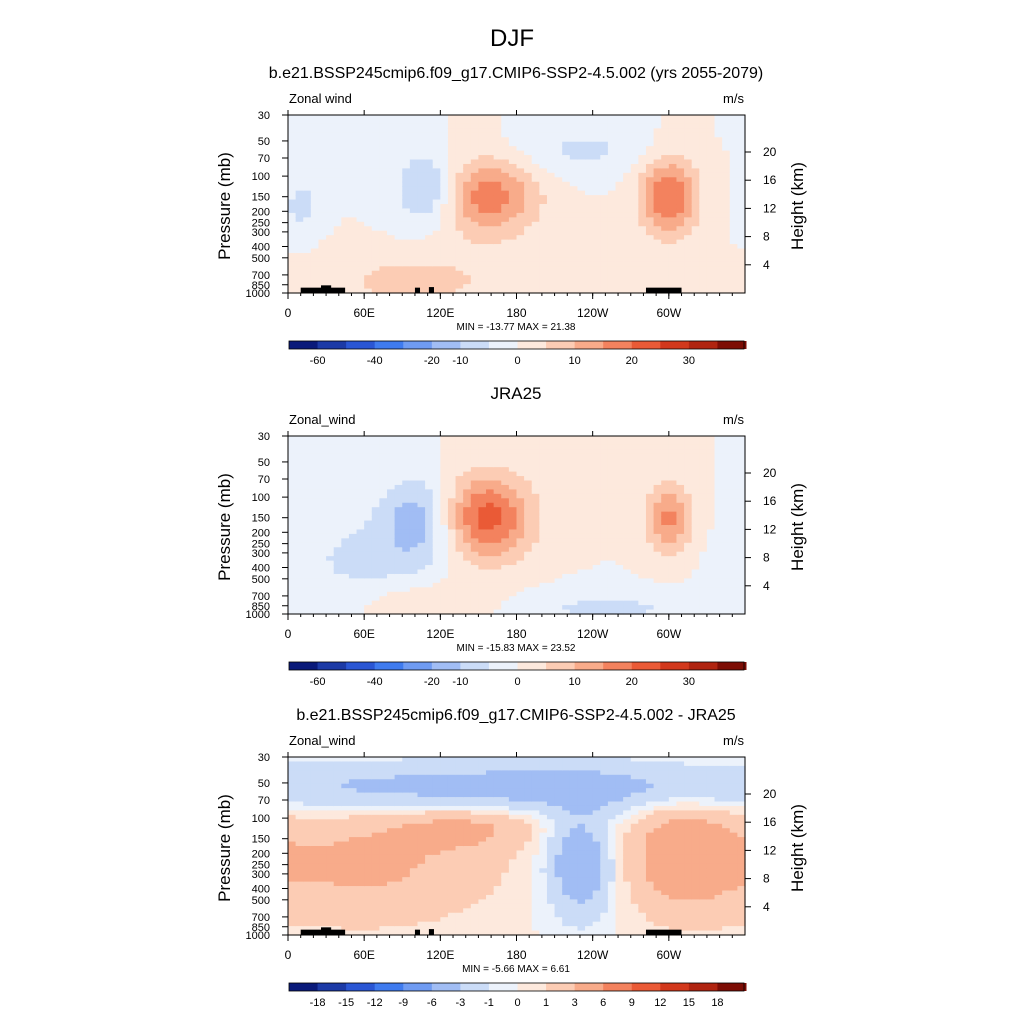 The width and height of the screenshot is (1024, 1024). What do you see at coordinates (689, 361) in the screenshot?
I see `colorbar-label: 30` at bounding box center [689, 361].